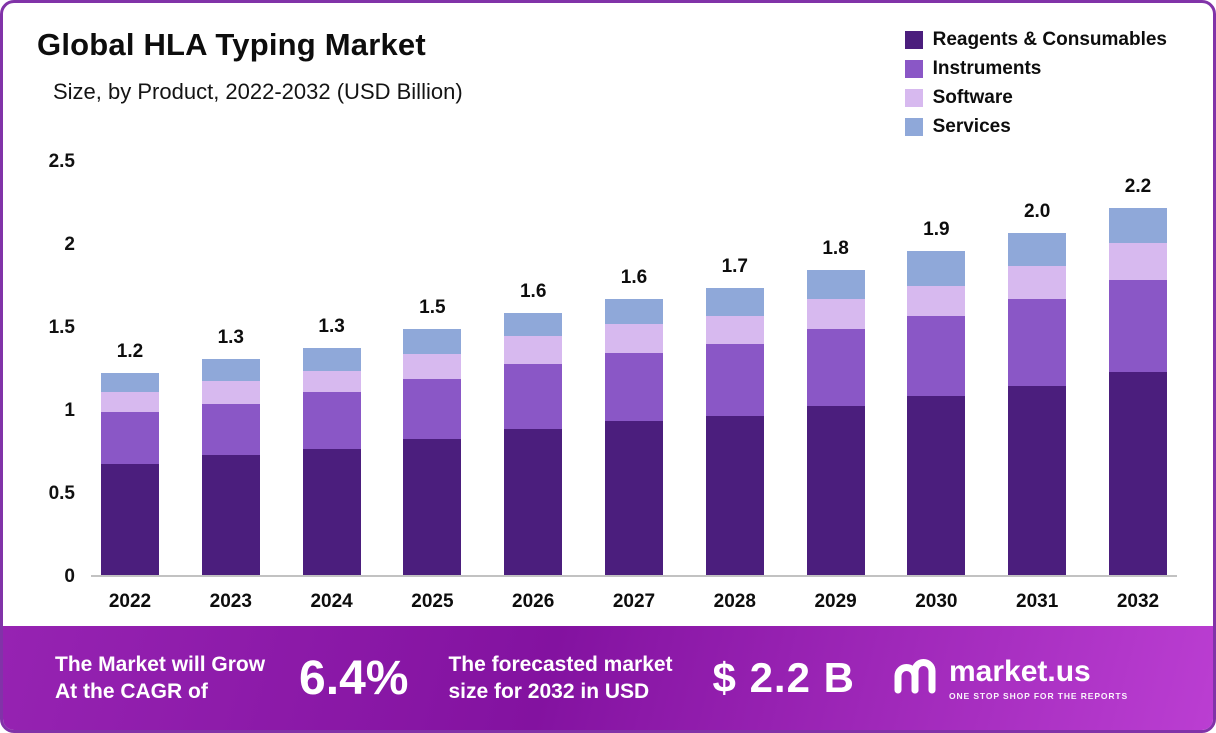 This screenshot has width=1216, height=733. Describe the element at coordinates (231, 44) in the screenshot. I see `page-title: Global HLA Typing Market` at that location.